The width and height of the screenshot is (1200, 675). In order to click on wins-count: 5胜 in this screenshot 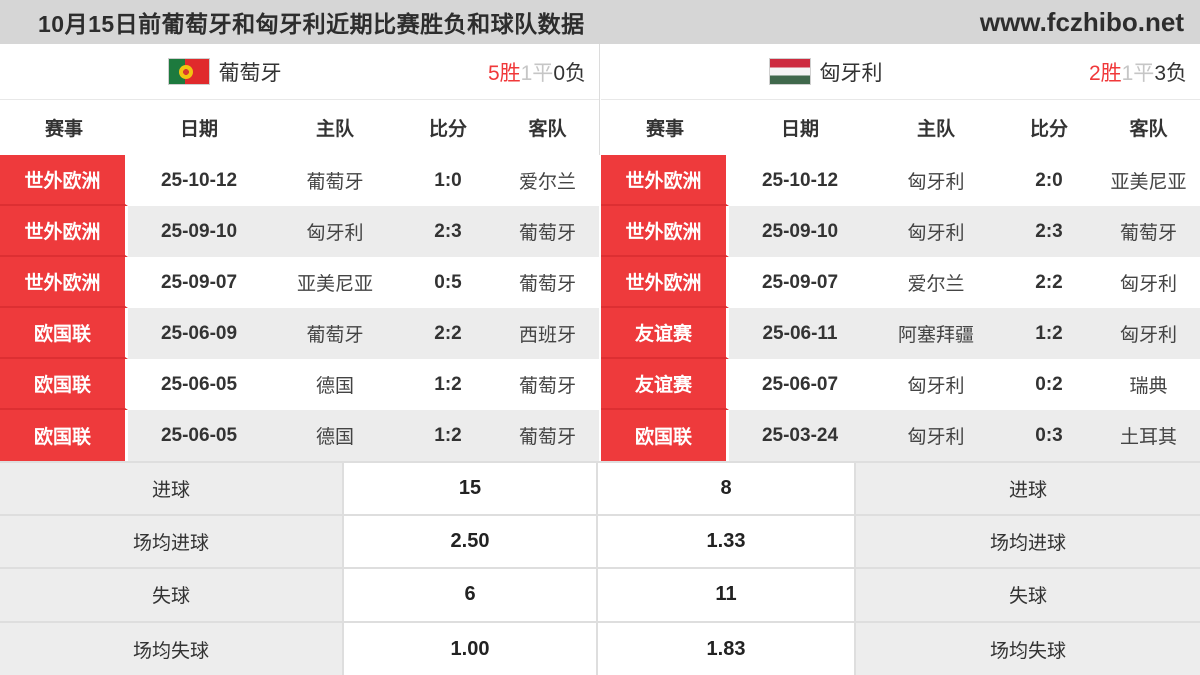, I will do `click(504, 73)`.